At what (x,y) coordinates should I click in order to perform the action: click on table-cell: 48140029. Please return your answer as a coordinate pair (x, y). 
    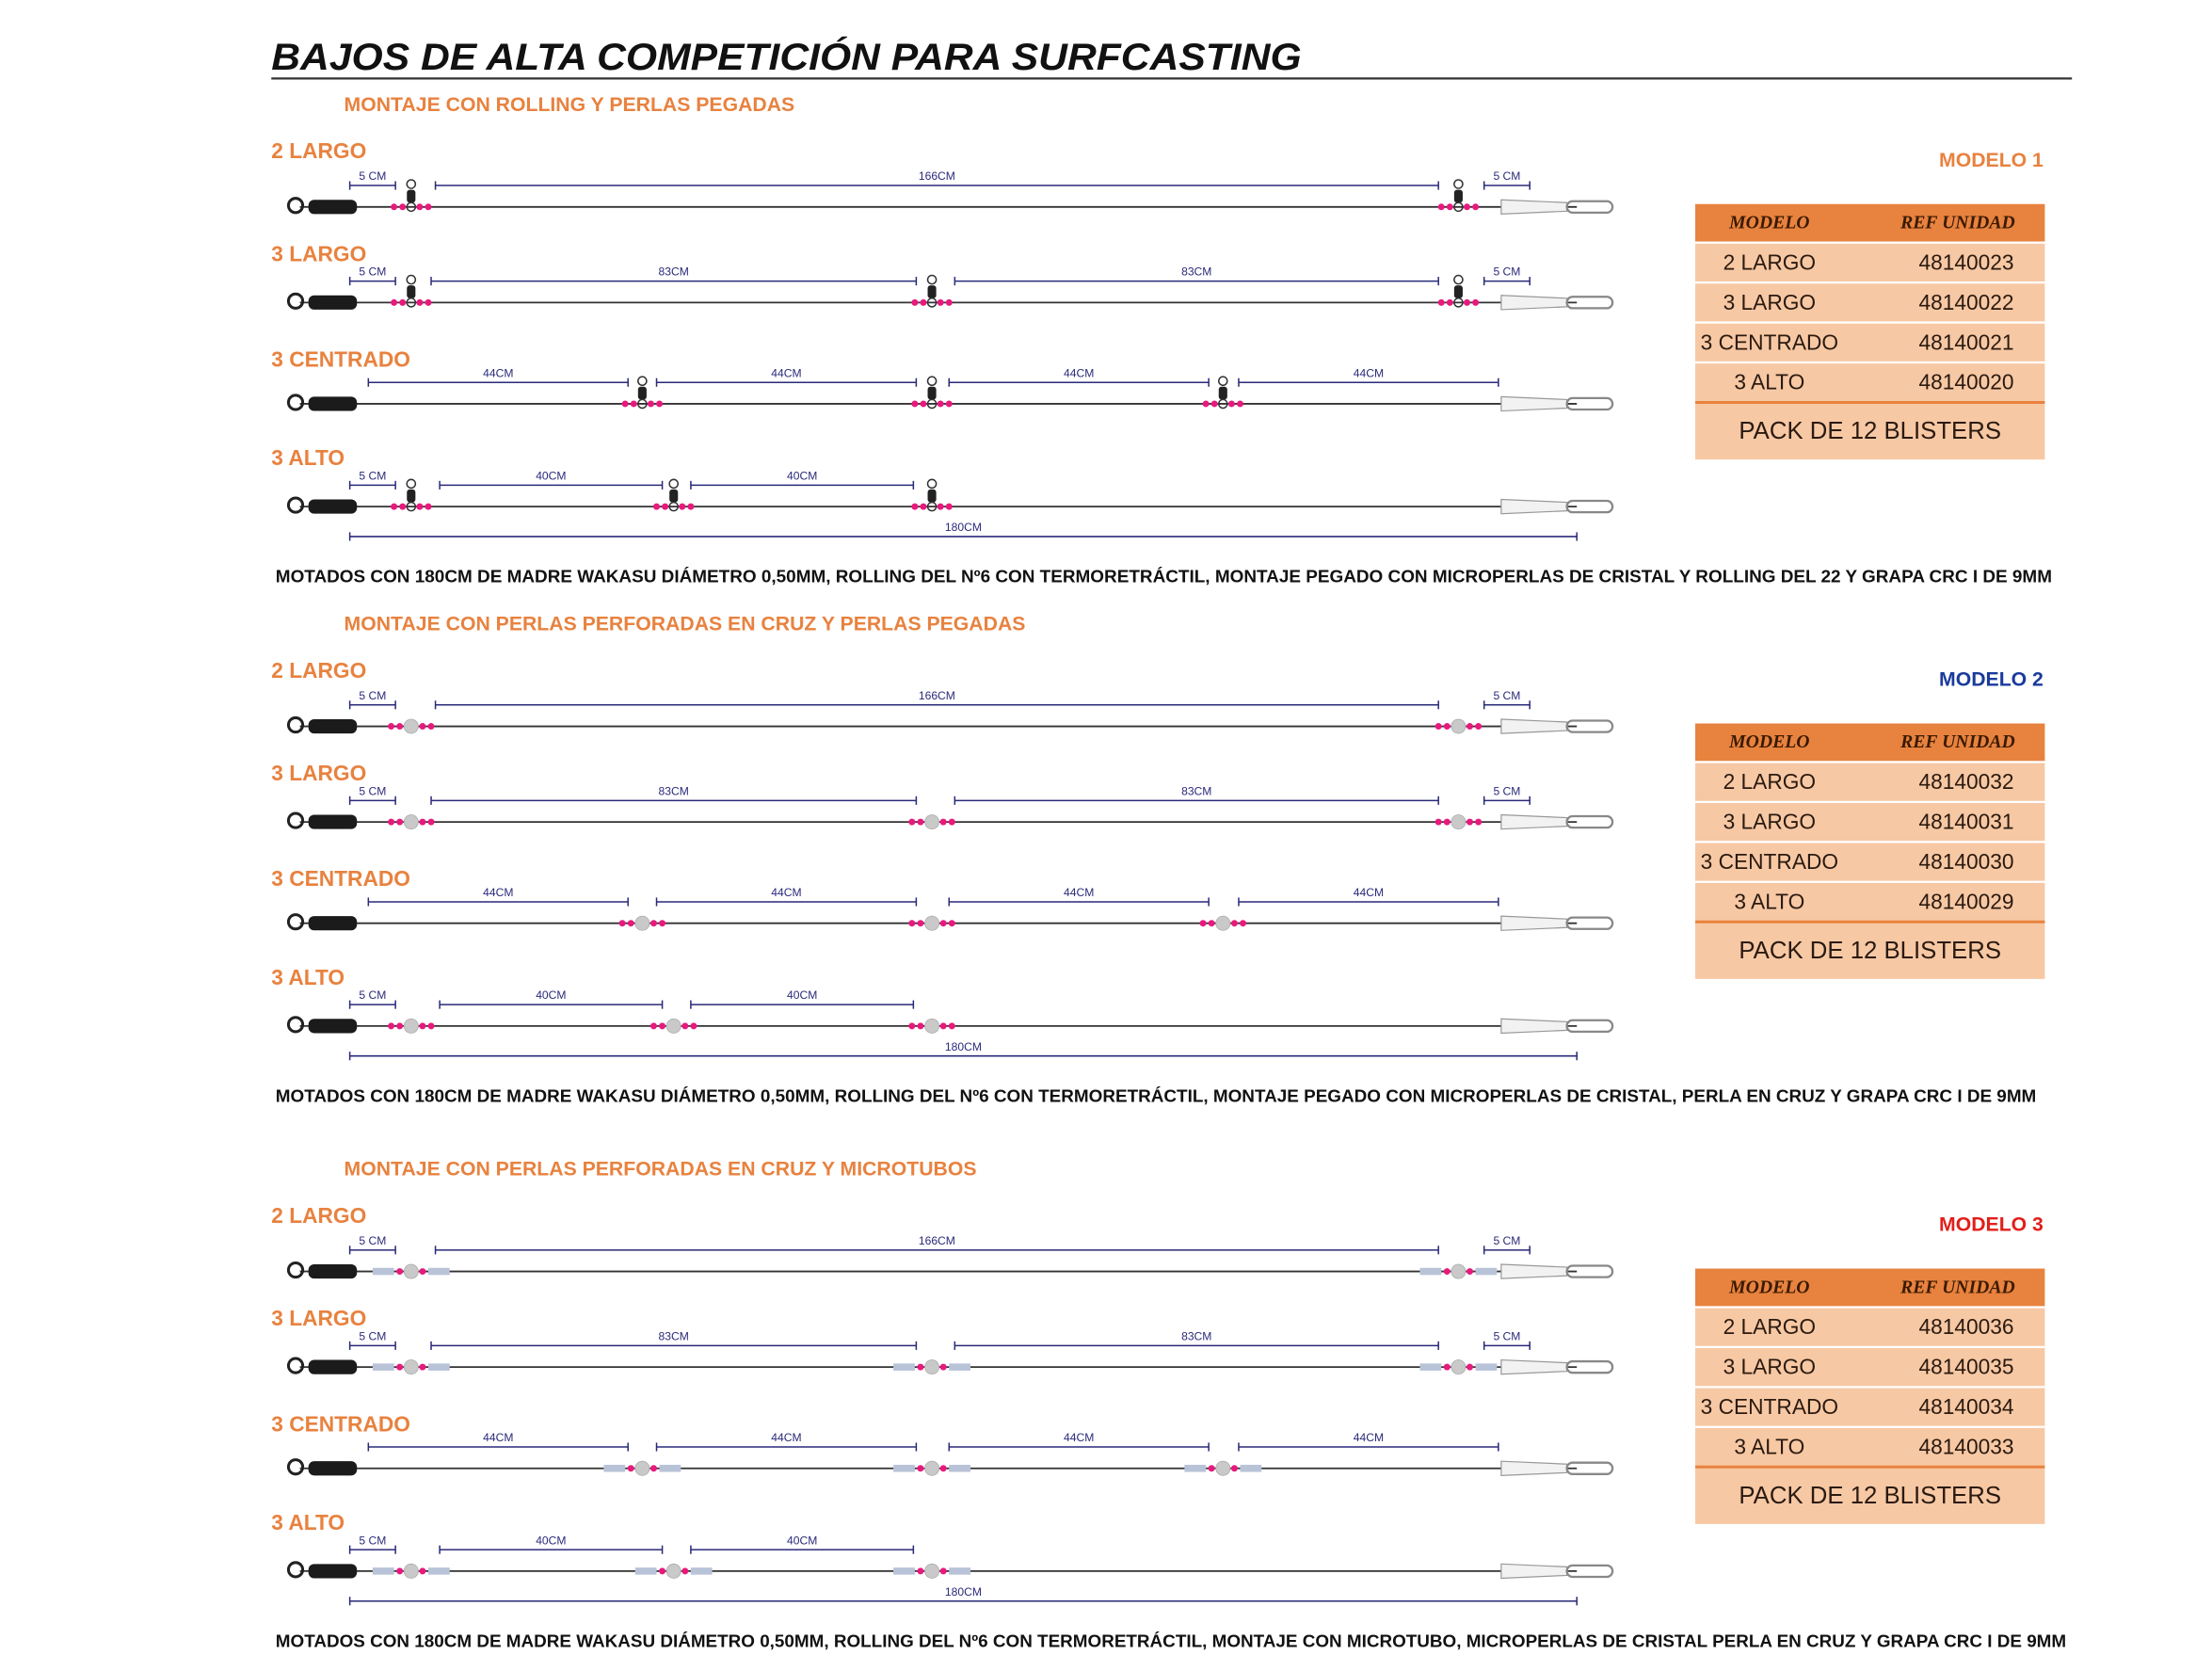
    Looking at the image, I should click on (1965, 902).